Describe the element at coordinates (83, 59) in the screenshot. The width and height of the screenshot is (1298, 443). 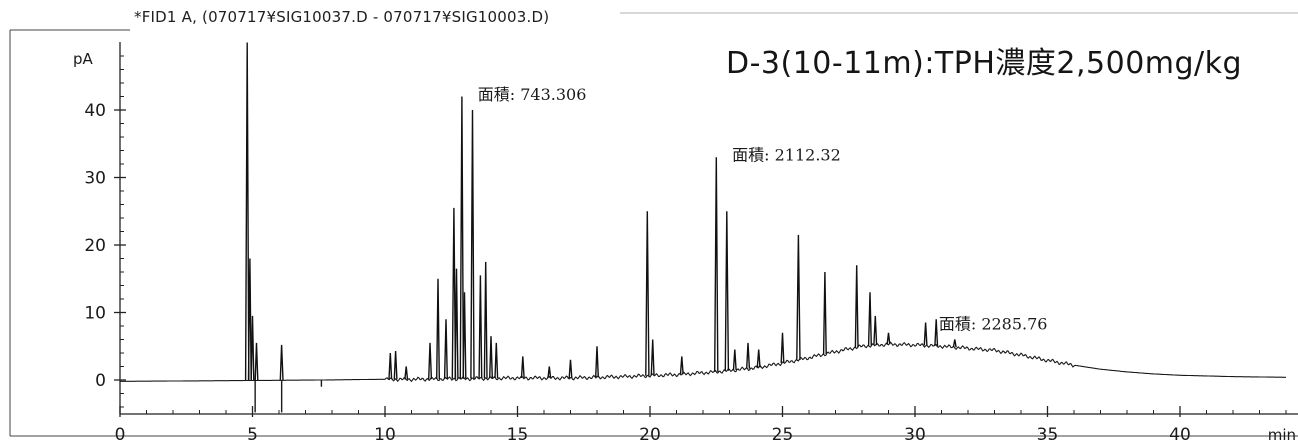
I see `y-axis-label: pA` at that location.